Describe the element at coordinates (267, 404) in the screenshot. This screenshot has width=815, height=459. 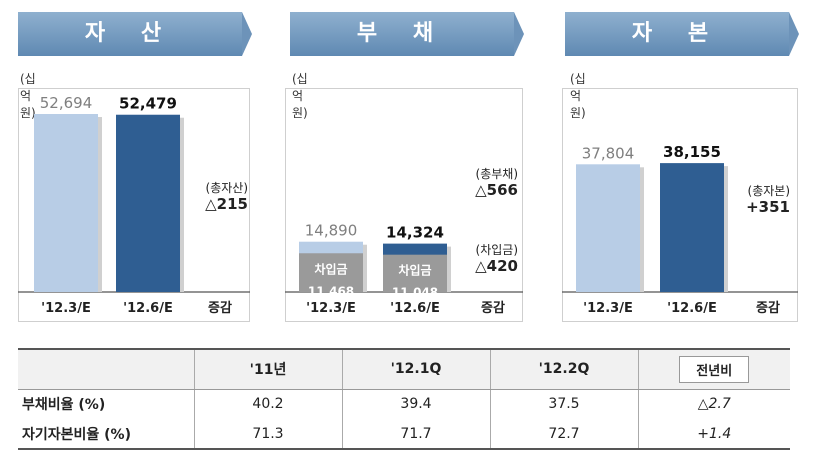
I see `table-cell: 40.2` at that location.